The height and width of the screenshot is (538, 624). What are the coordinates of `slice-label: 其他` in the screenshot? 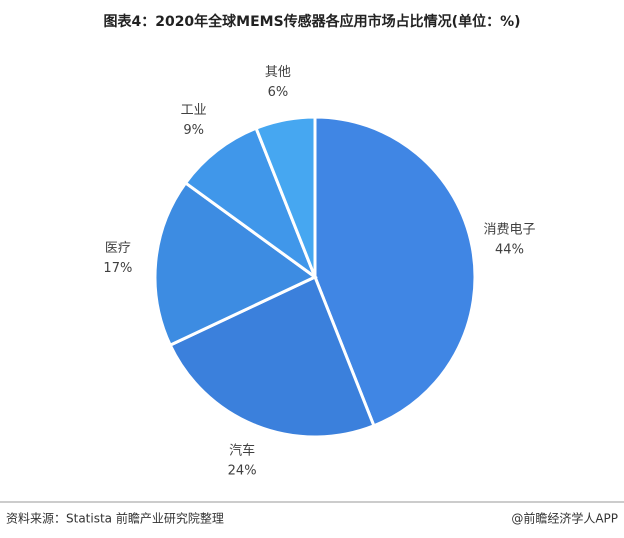 It's located at (278, 72).